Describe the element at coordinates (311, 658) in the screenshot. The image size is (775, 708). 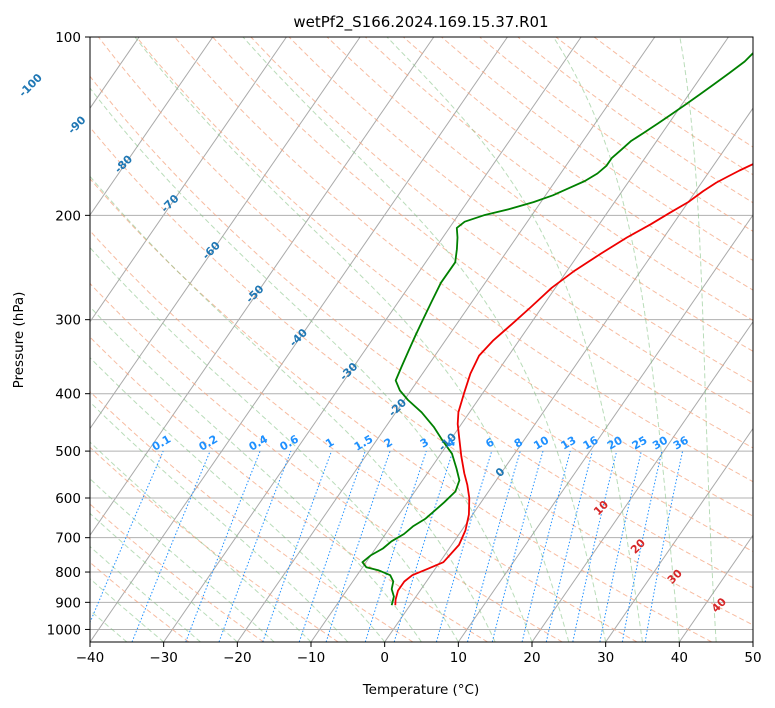
I see `x-tick-label: −10` at that location.